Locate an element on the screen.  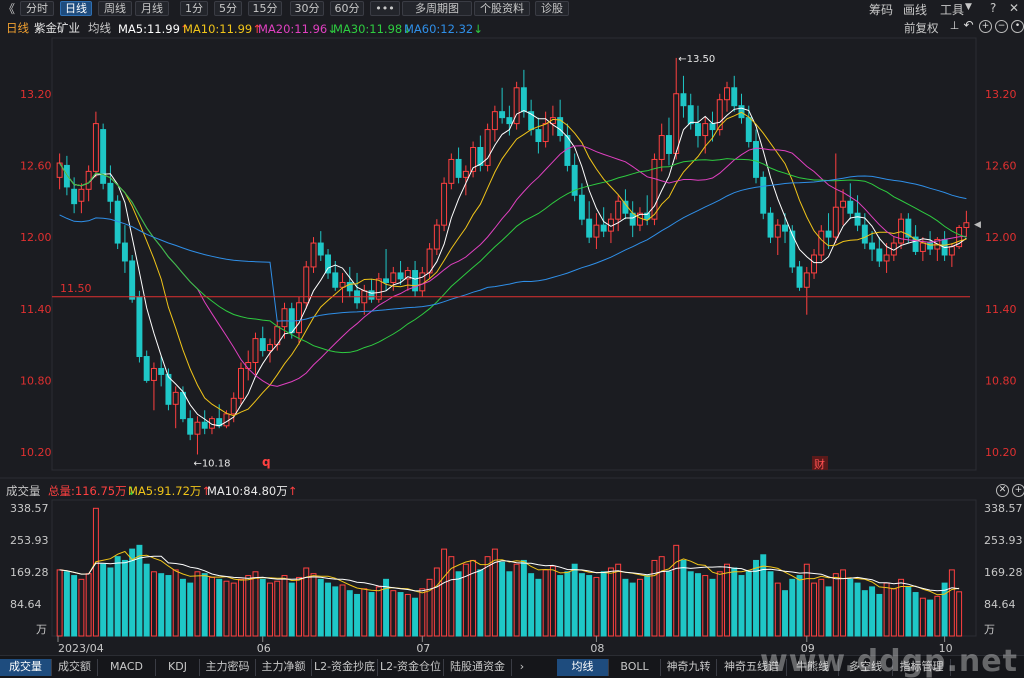
price-tick-label-right: 12.60 is located at coordinates (1001, 165).